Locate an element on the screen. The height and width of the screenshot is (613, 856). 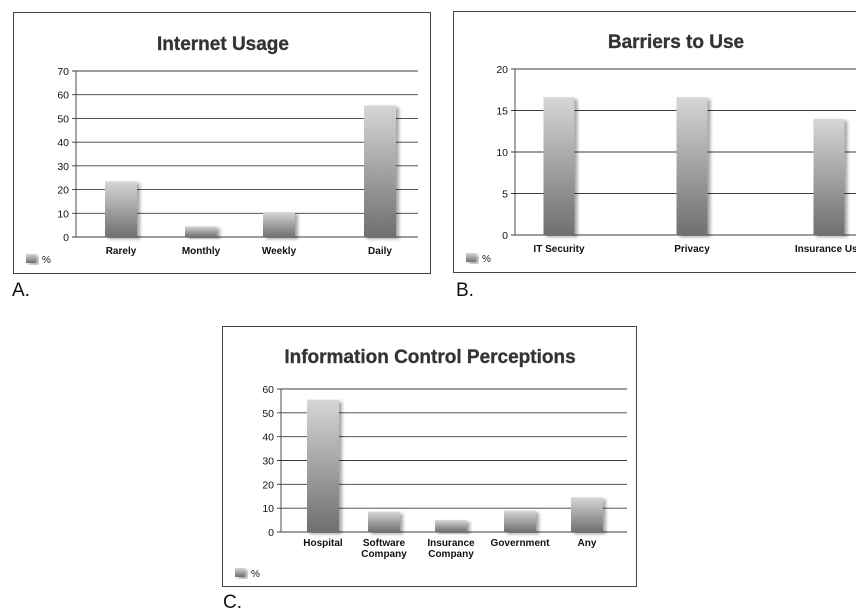
panel-label-a: A. is located at coordinates (21, 290).